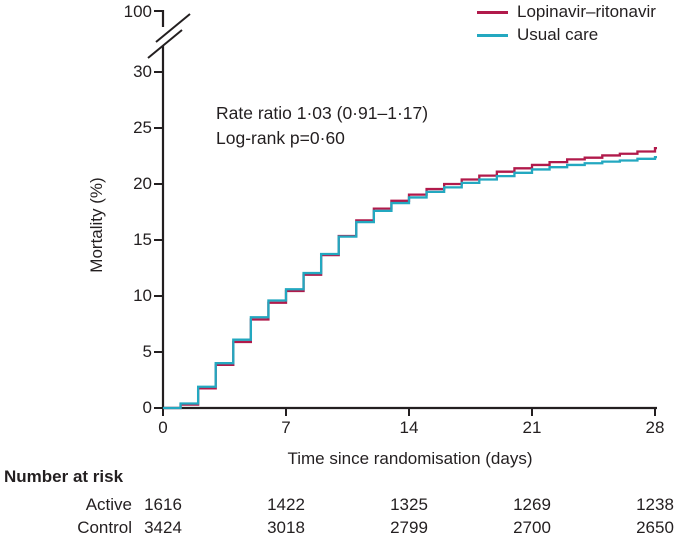  Describe the element at coordinates (655, 504) in the screenshot. I see `risk-active-d28: 1238` at that location.